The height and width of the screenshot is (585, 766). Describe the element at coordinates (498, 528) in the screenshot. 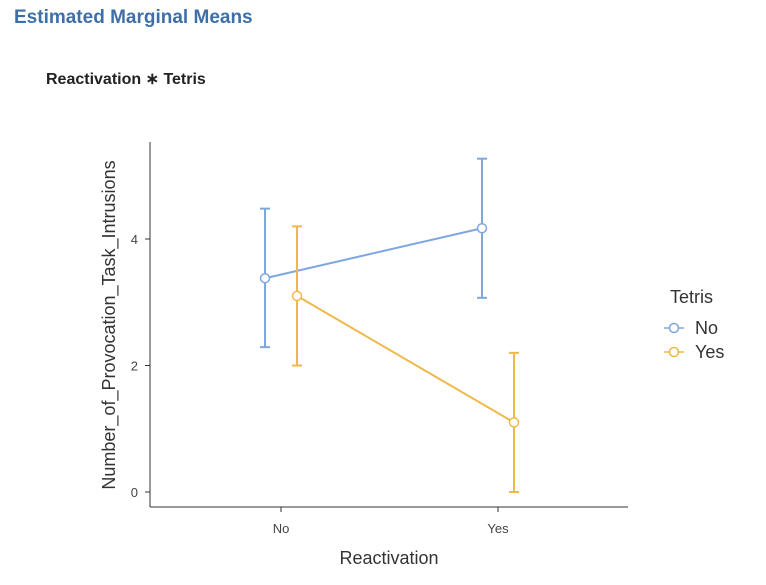

I see `x-tick-label: Yes` at that location.